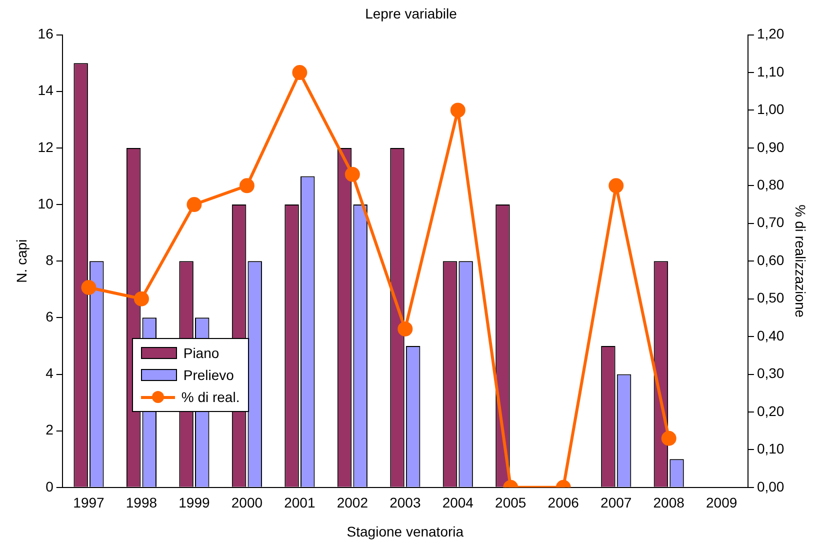  What do you see at coordinates (300, 502) in the screenshot?
I see `x-tick-label: 2001` at bounding box center [300, 502].